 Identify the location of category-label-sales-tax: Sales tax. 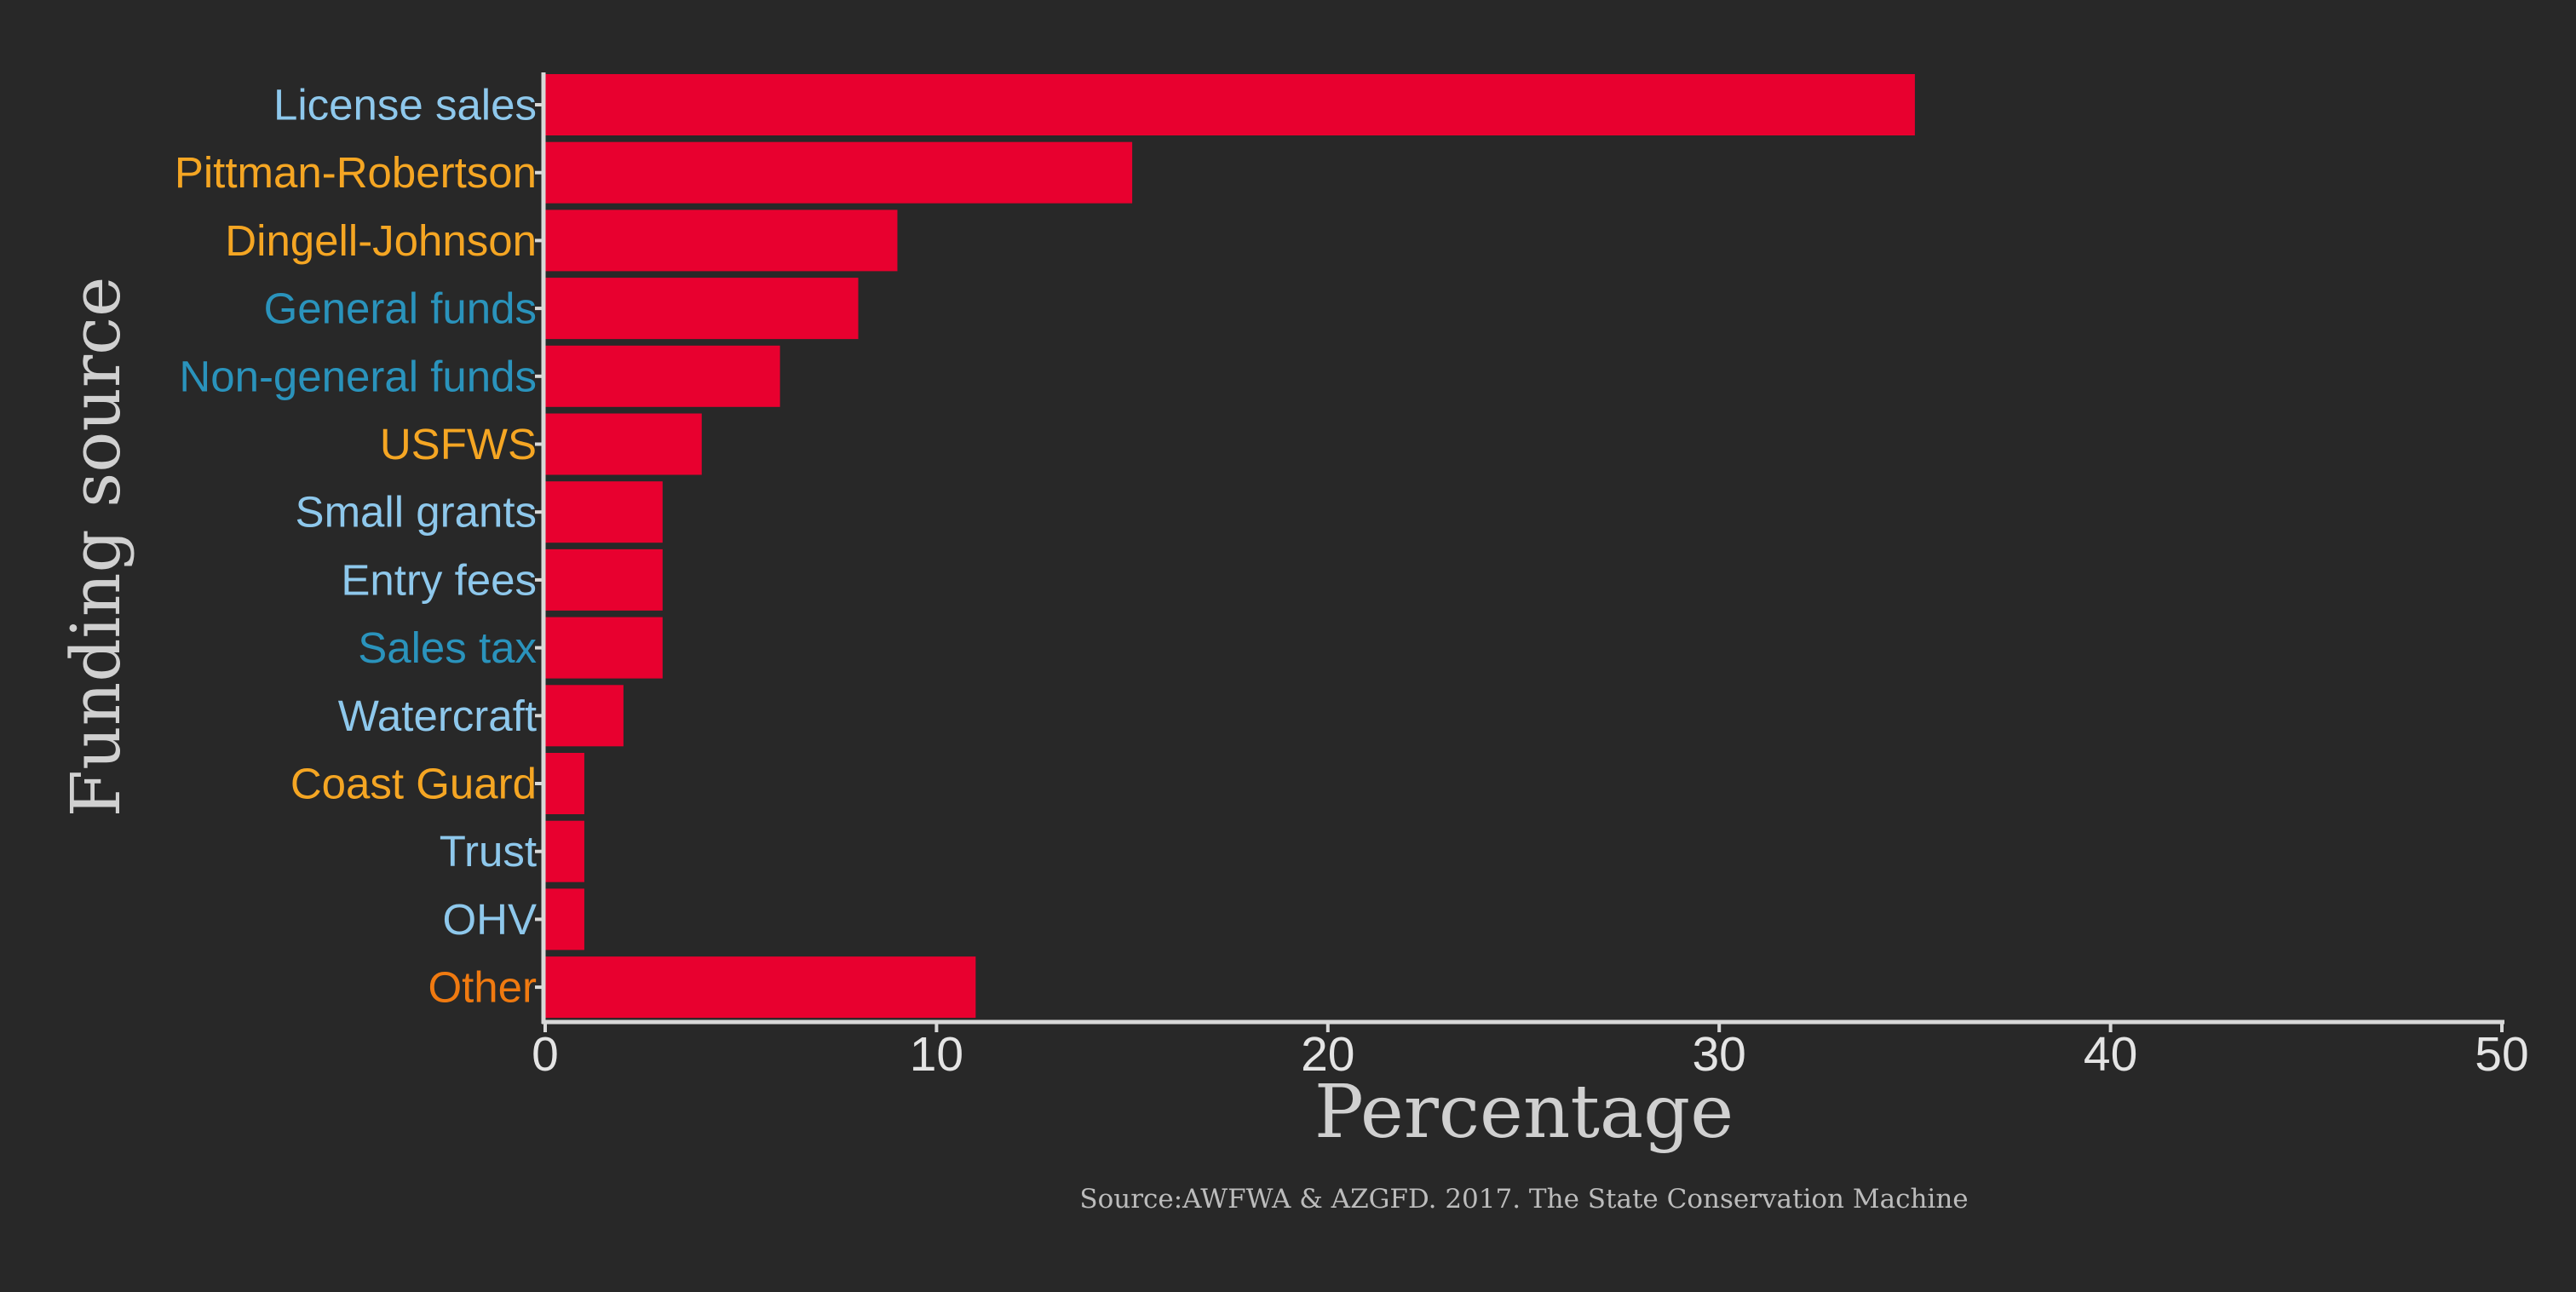
(447, 647).